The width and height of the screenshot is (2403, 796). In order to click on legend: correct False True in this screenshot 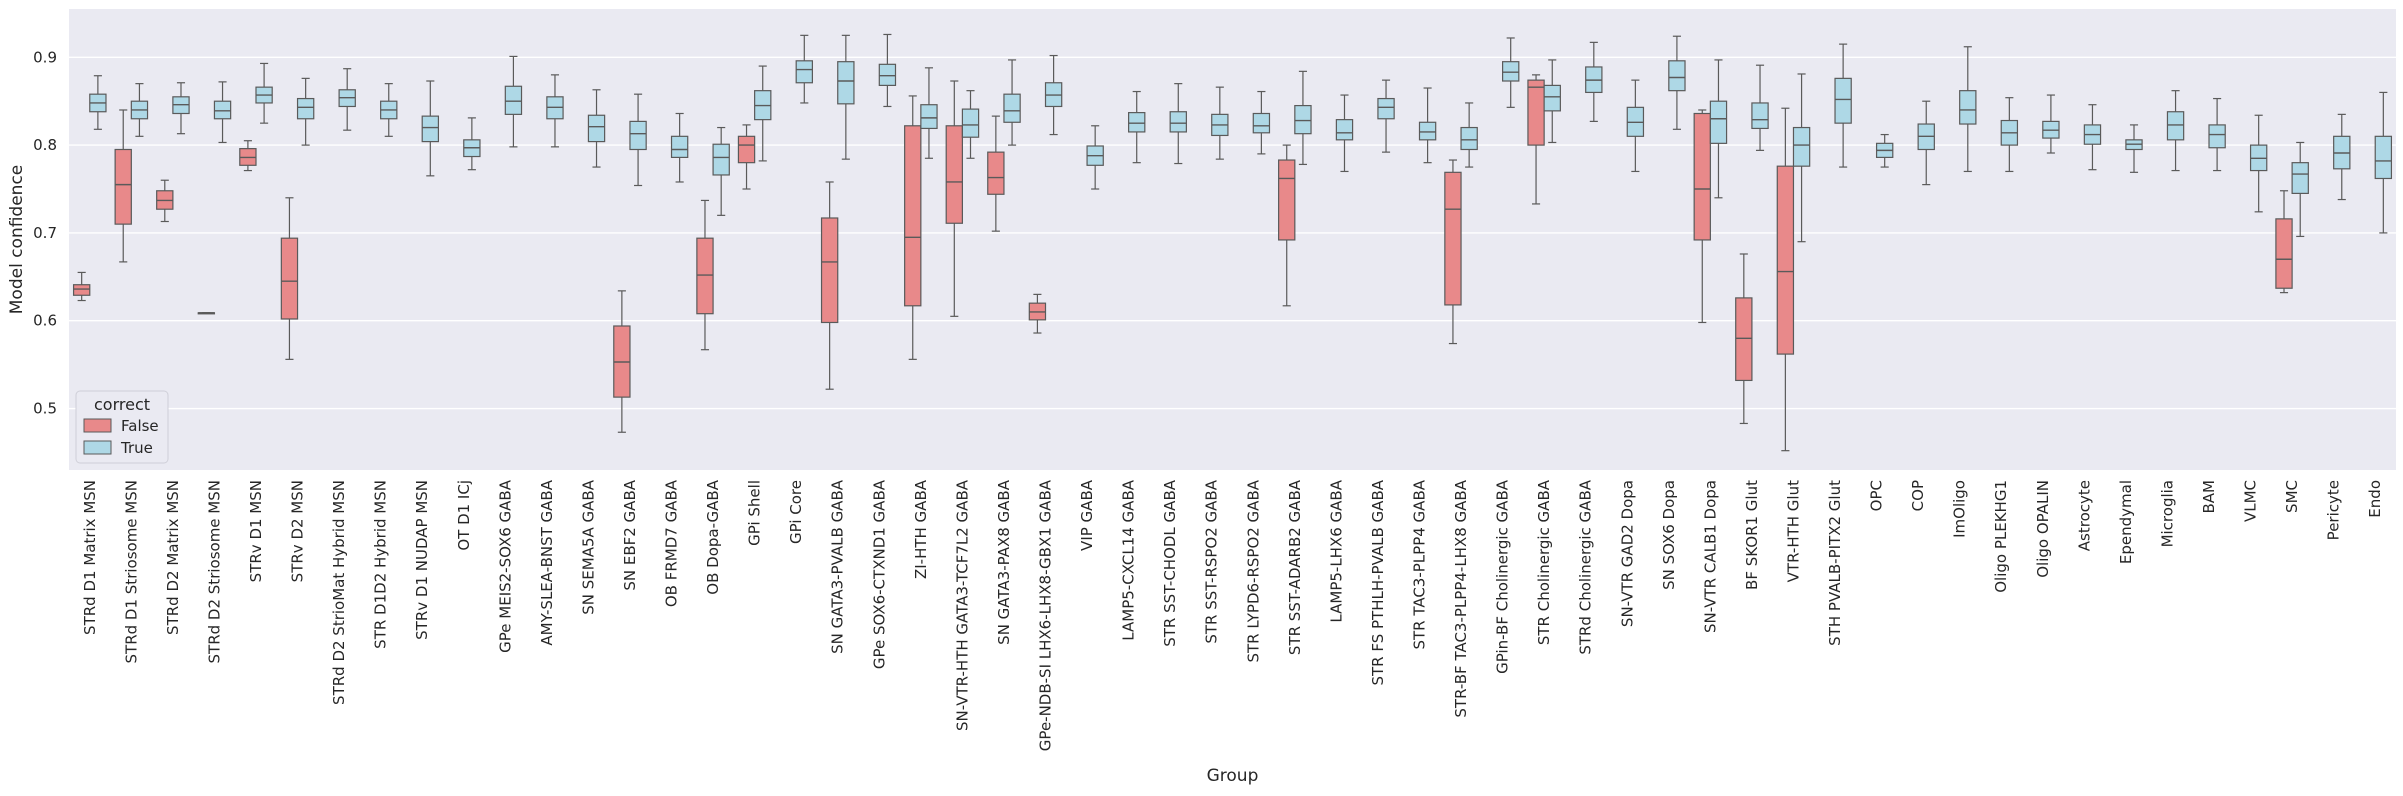, I will do `click(122, 427)`.